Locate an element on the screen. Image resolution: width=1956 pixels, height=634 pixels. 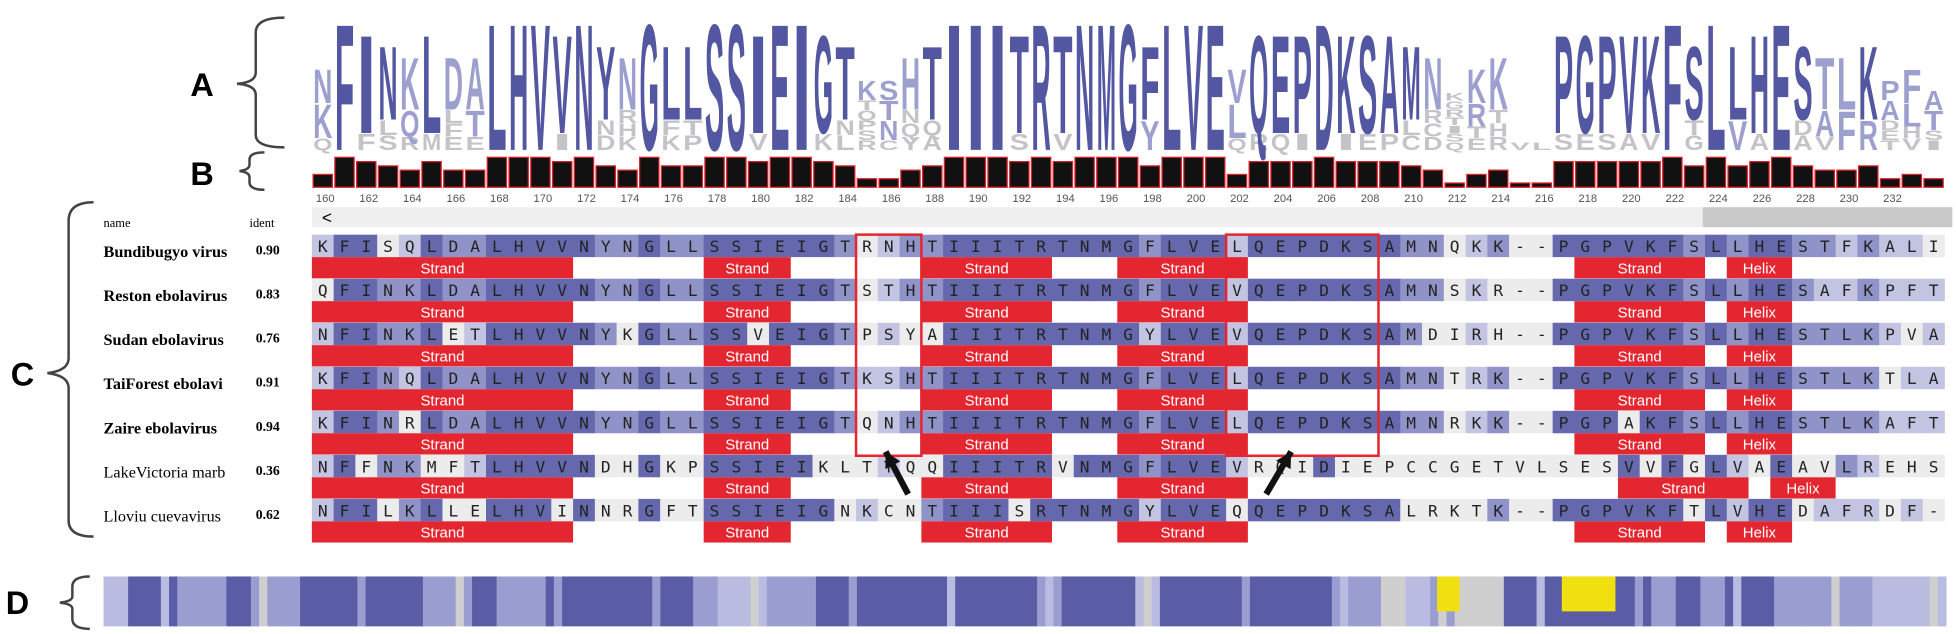
scrollbar is located at coordinates (1132, 217).